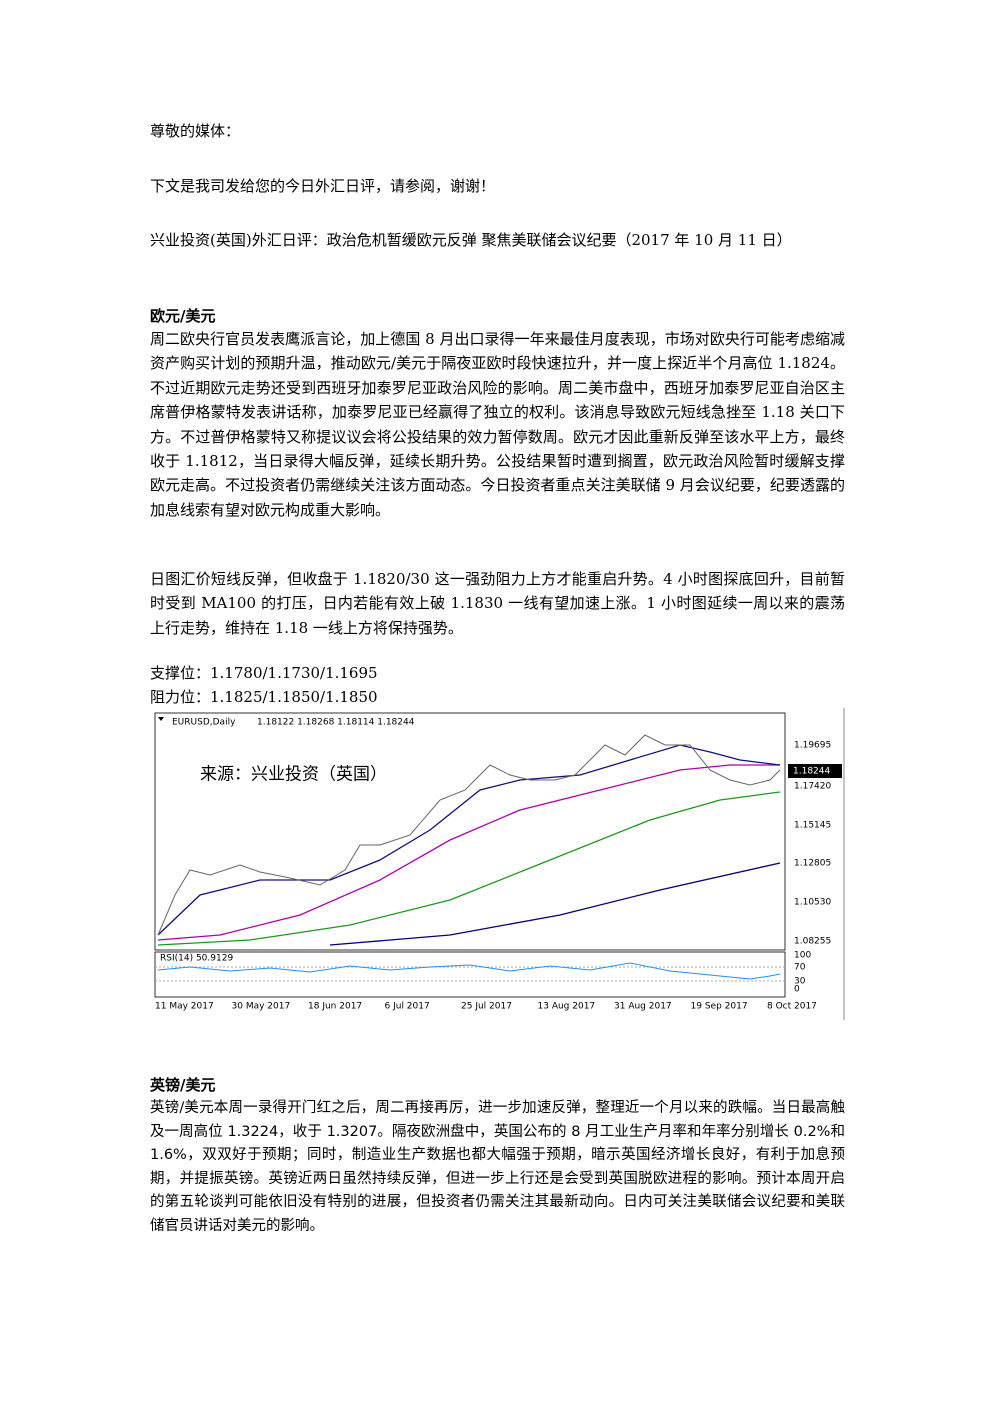 Image resolution: width=992 pixels, height=1403 pixels. What do you see at coordinates (335, 1007) in the screenshot?
I see `date-label: 18 Jun 2017` at bounding box center [335, 1007].